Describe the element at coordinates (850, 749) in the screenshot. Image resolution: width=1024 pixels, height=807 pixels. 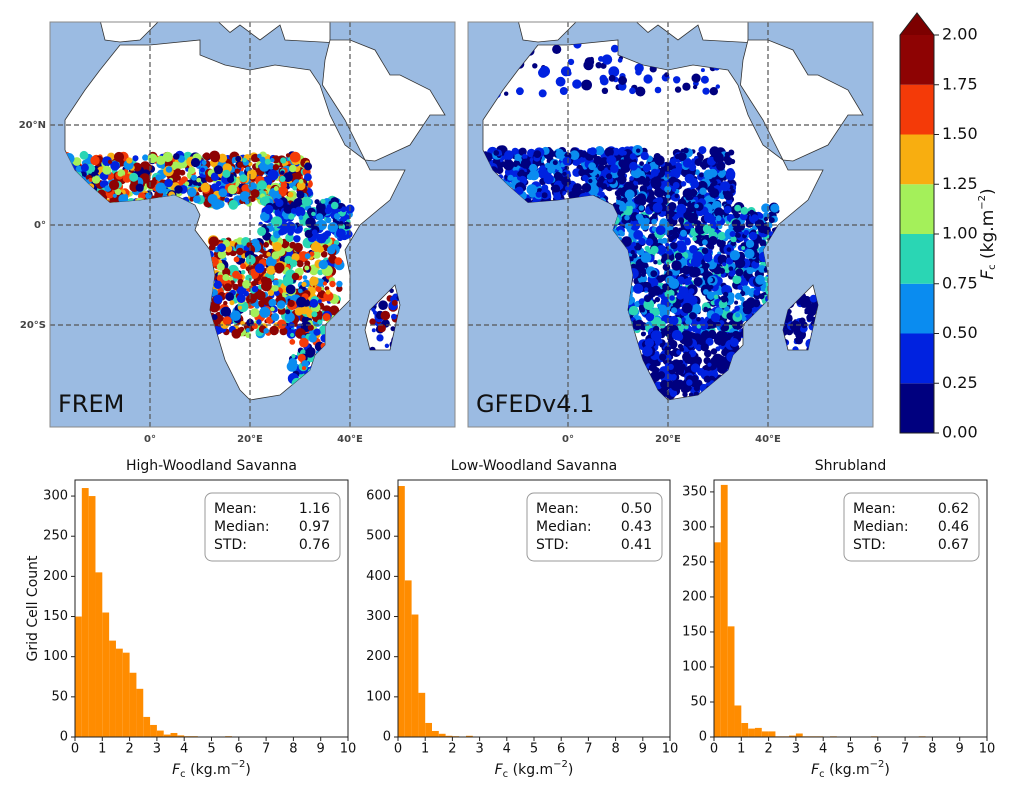
I see `x-tick-label: 5` at that location.